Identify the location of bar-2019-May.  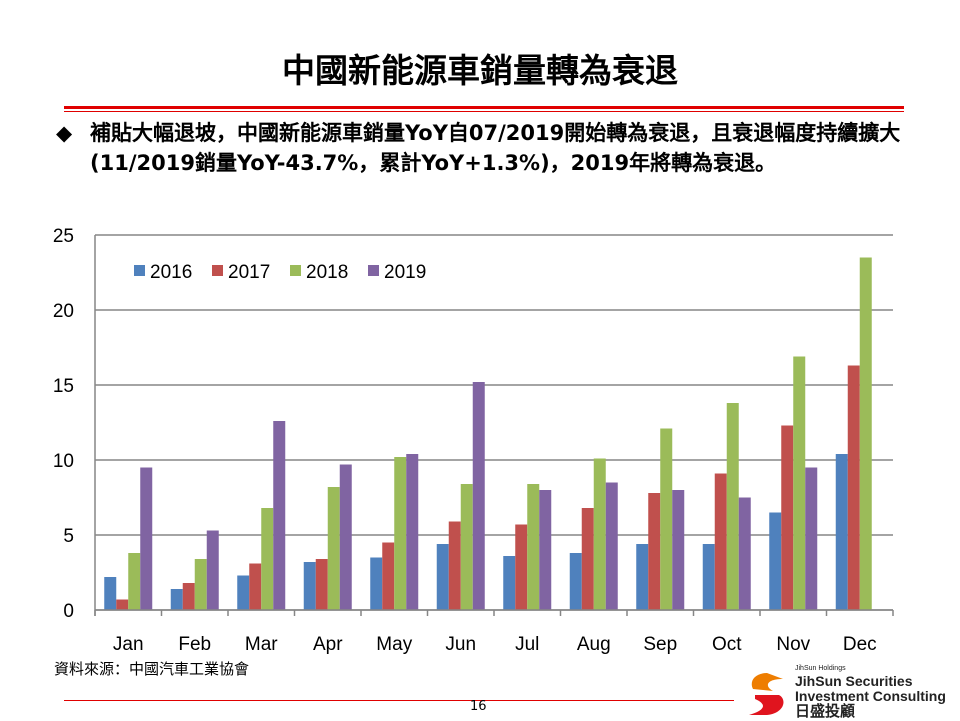
(412, 532).